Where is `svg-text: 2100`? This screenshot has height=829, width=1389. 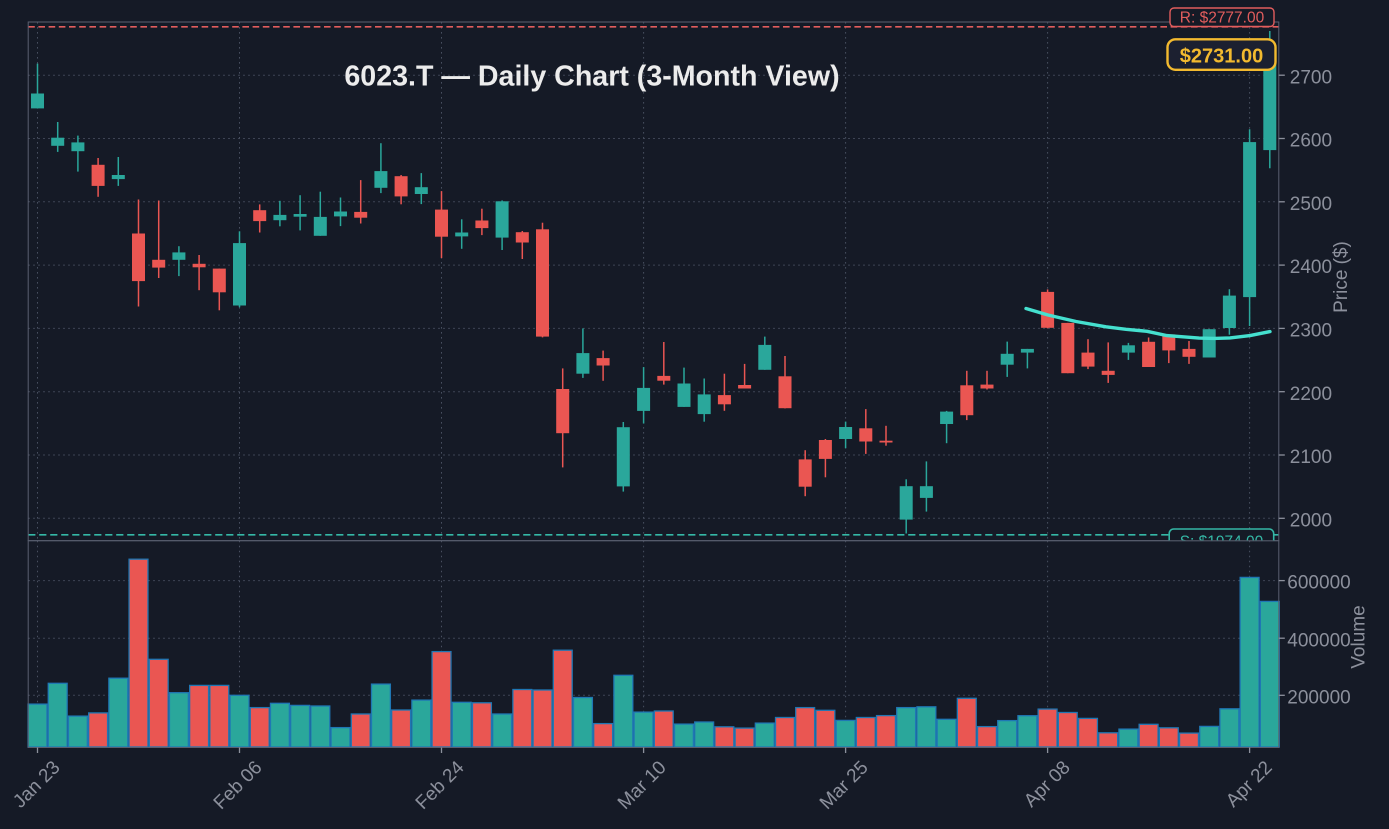
svg-text: 2100 is located at coordinates (1311, 457).